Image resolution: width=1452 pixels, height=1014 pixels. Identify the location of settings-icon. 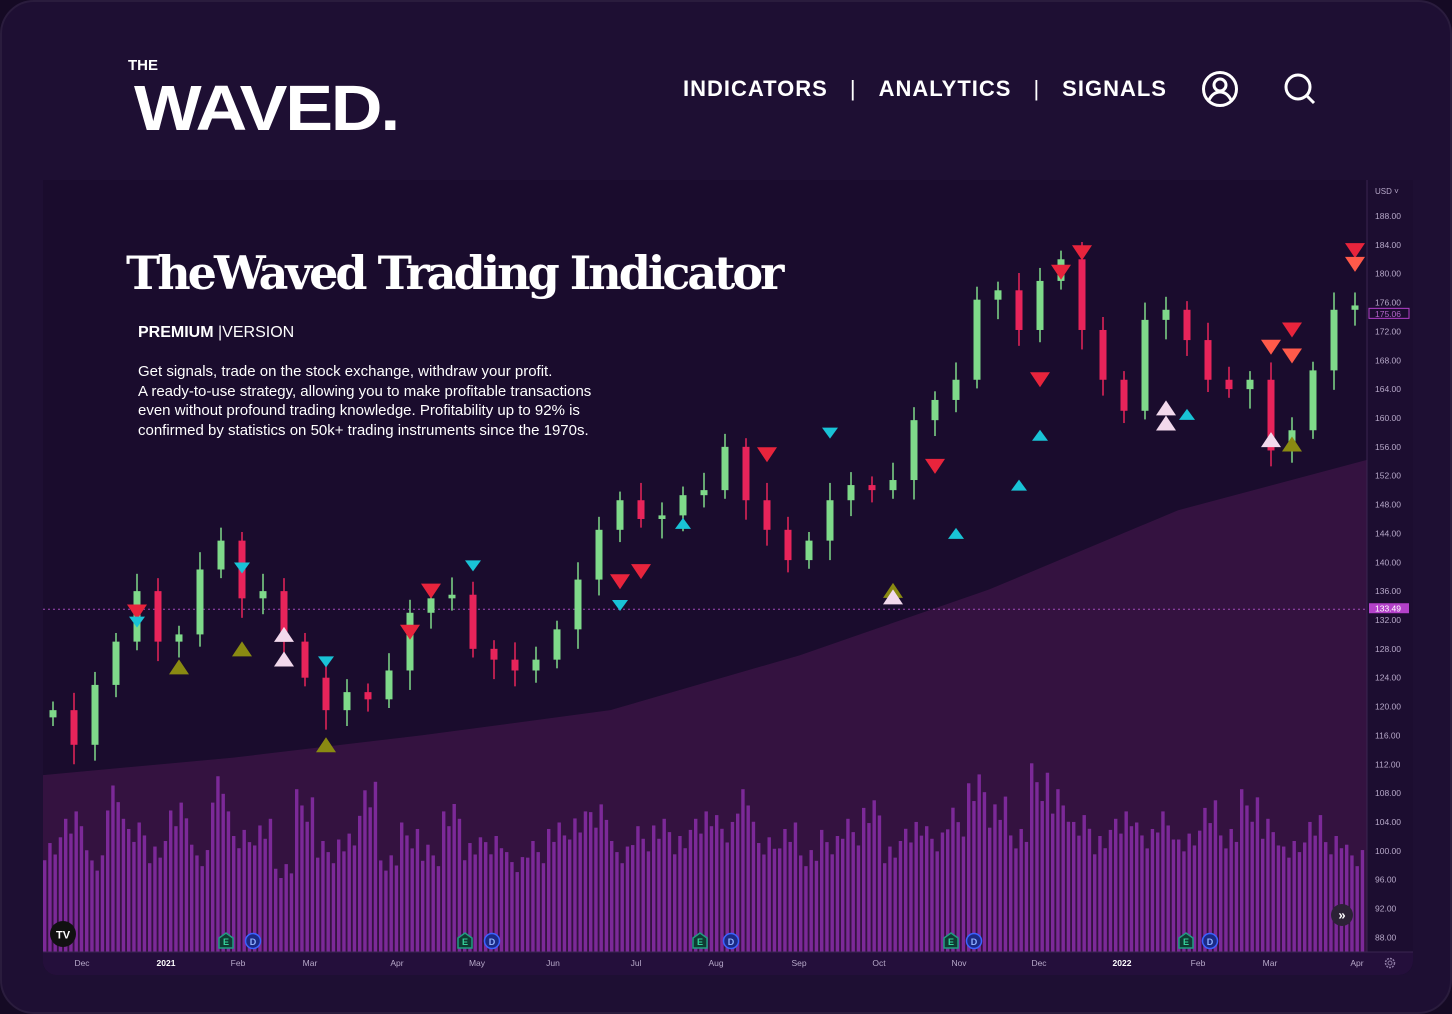
(1390, 963).